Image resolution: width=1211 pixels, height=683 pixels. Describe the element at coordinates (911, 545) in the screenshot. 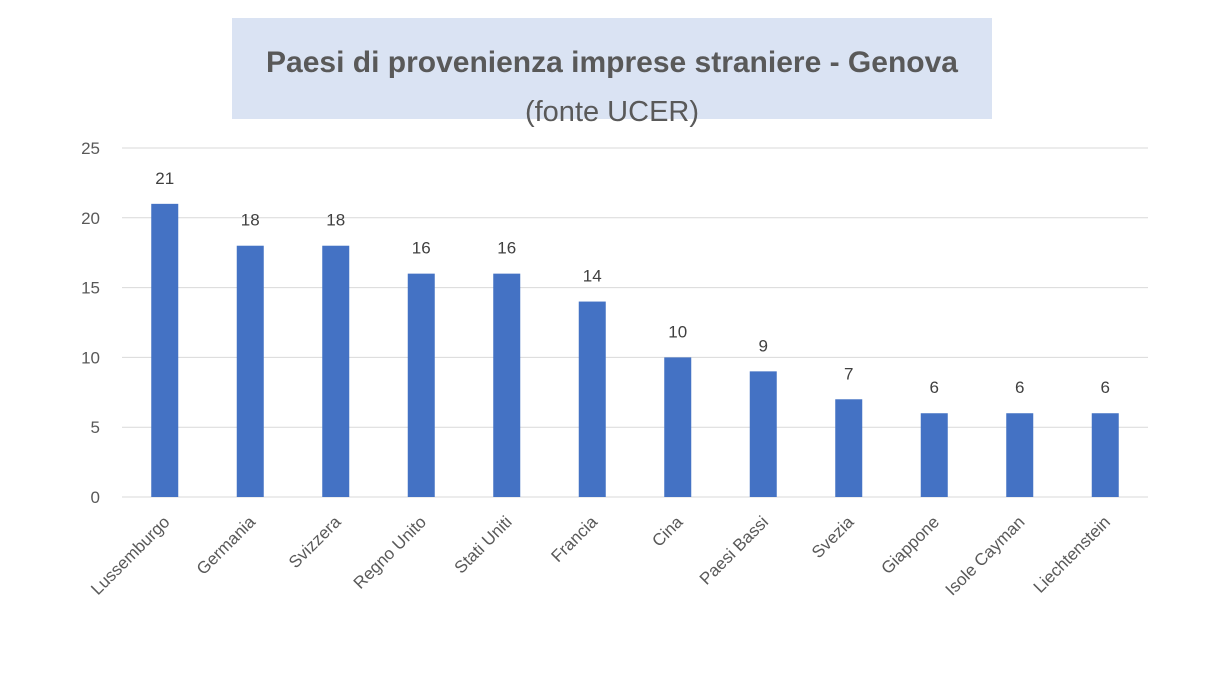

I see `x-tick-label: Giappone` at that location.